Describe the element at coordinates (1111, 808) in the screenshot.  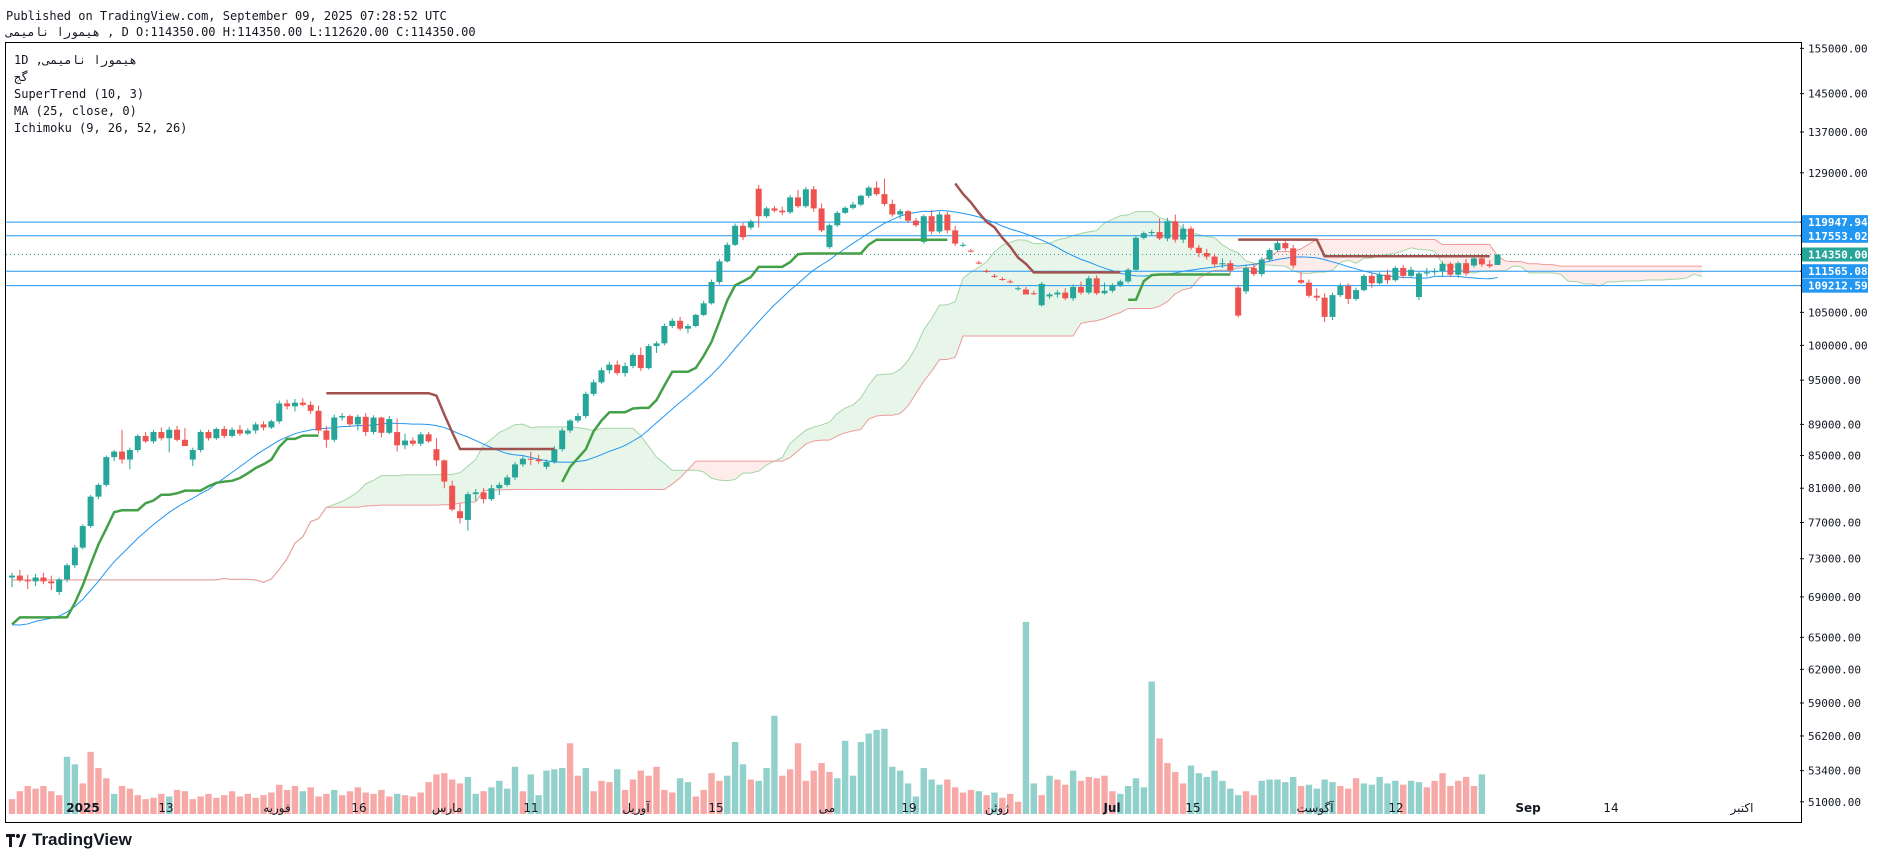
I see `time-tick-label: Jul` at that location.